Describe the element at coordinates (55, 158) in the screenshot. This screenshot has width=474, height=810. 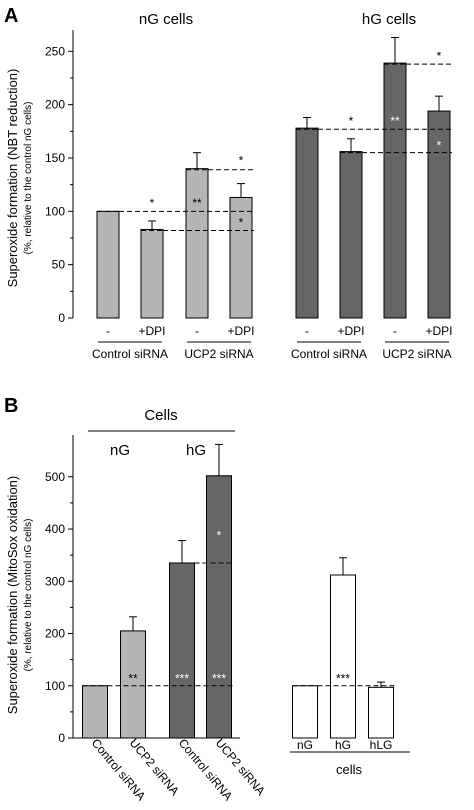
I see `y-tick-label: 150` at that location.